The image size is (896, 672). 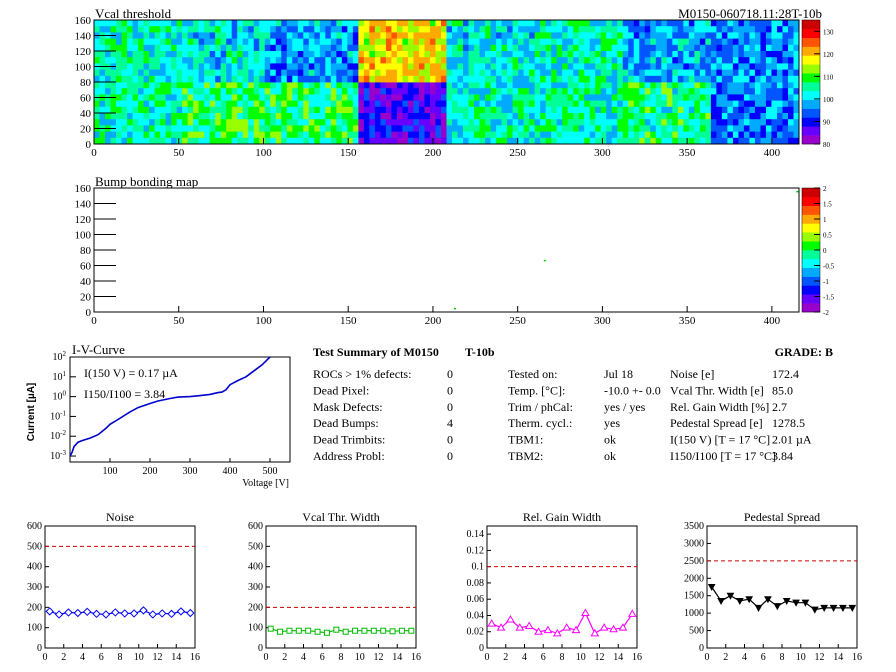 I want to click on color-scale-band, so click(x=811, y=272).